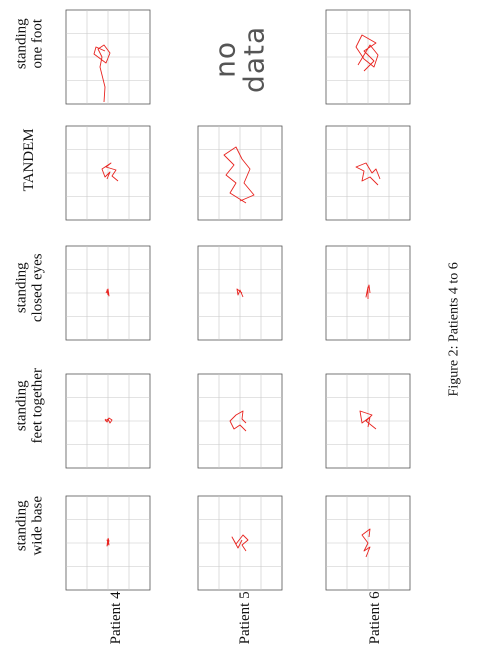  What do you see at coordinates (29, 525) in the screenshot?
I see `condition-label: standing wide base` at bounding box center [29, 525].